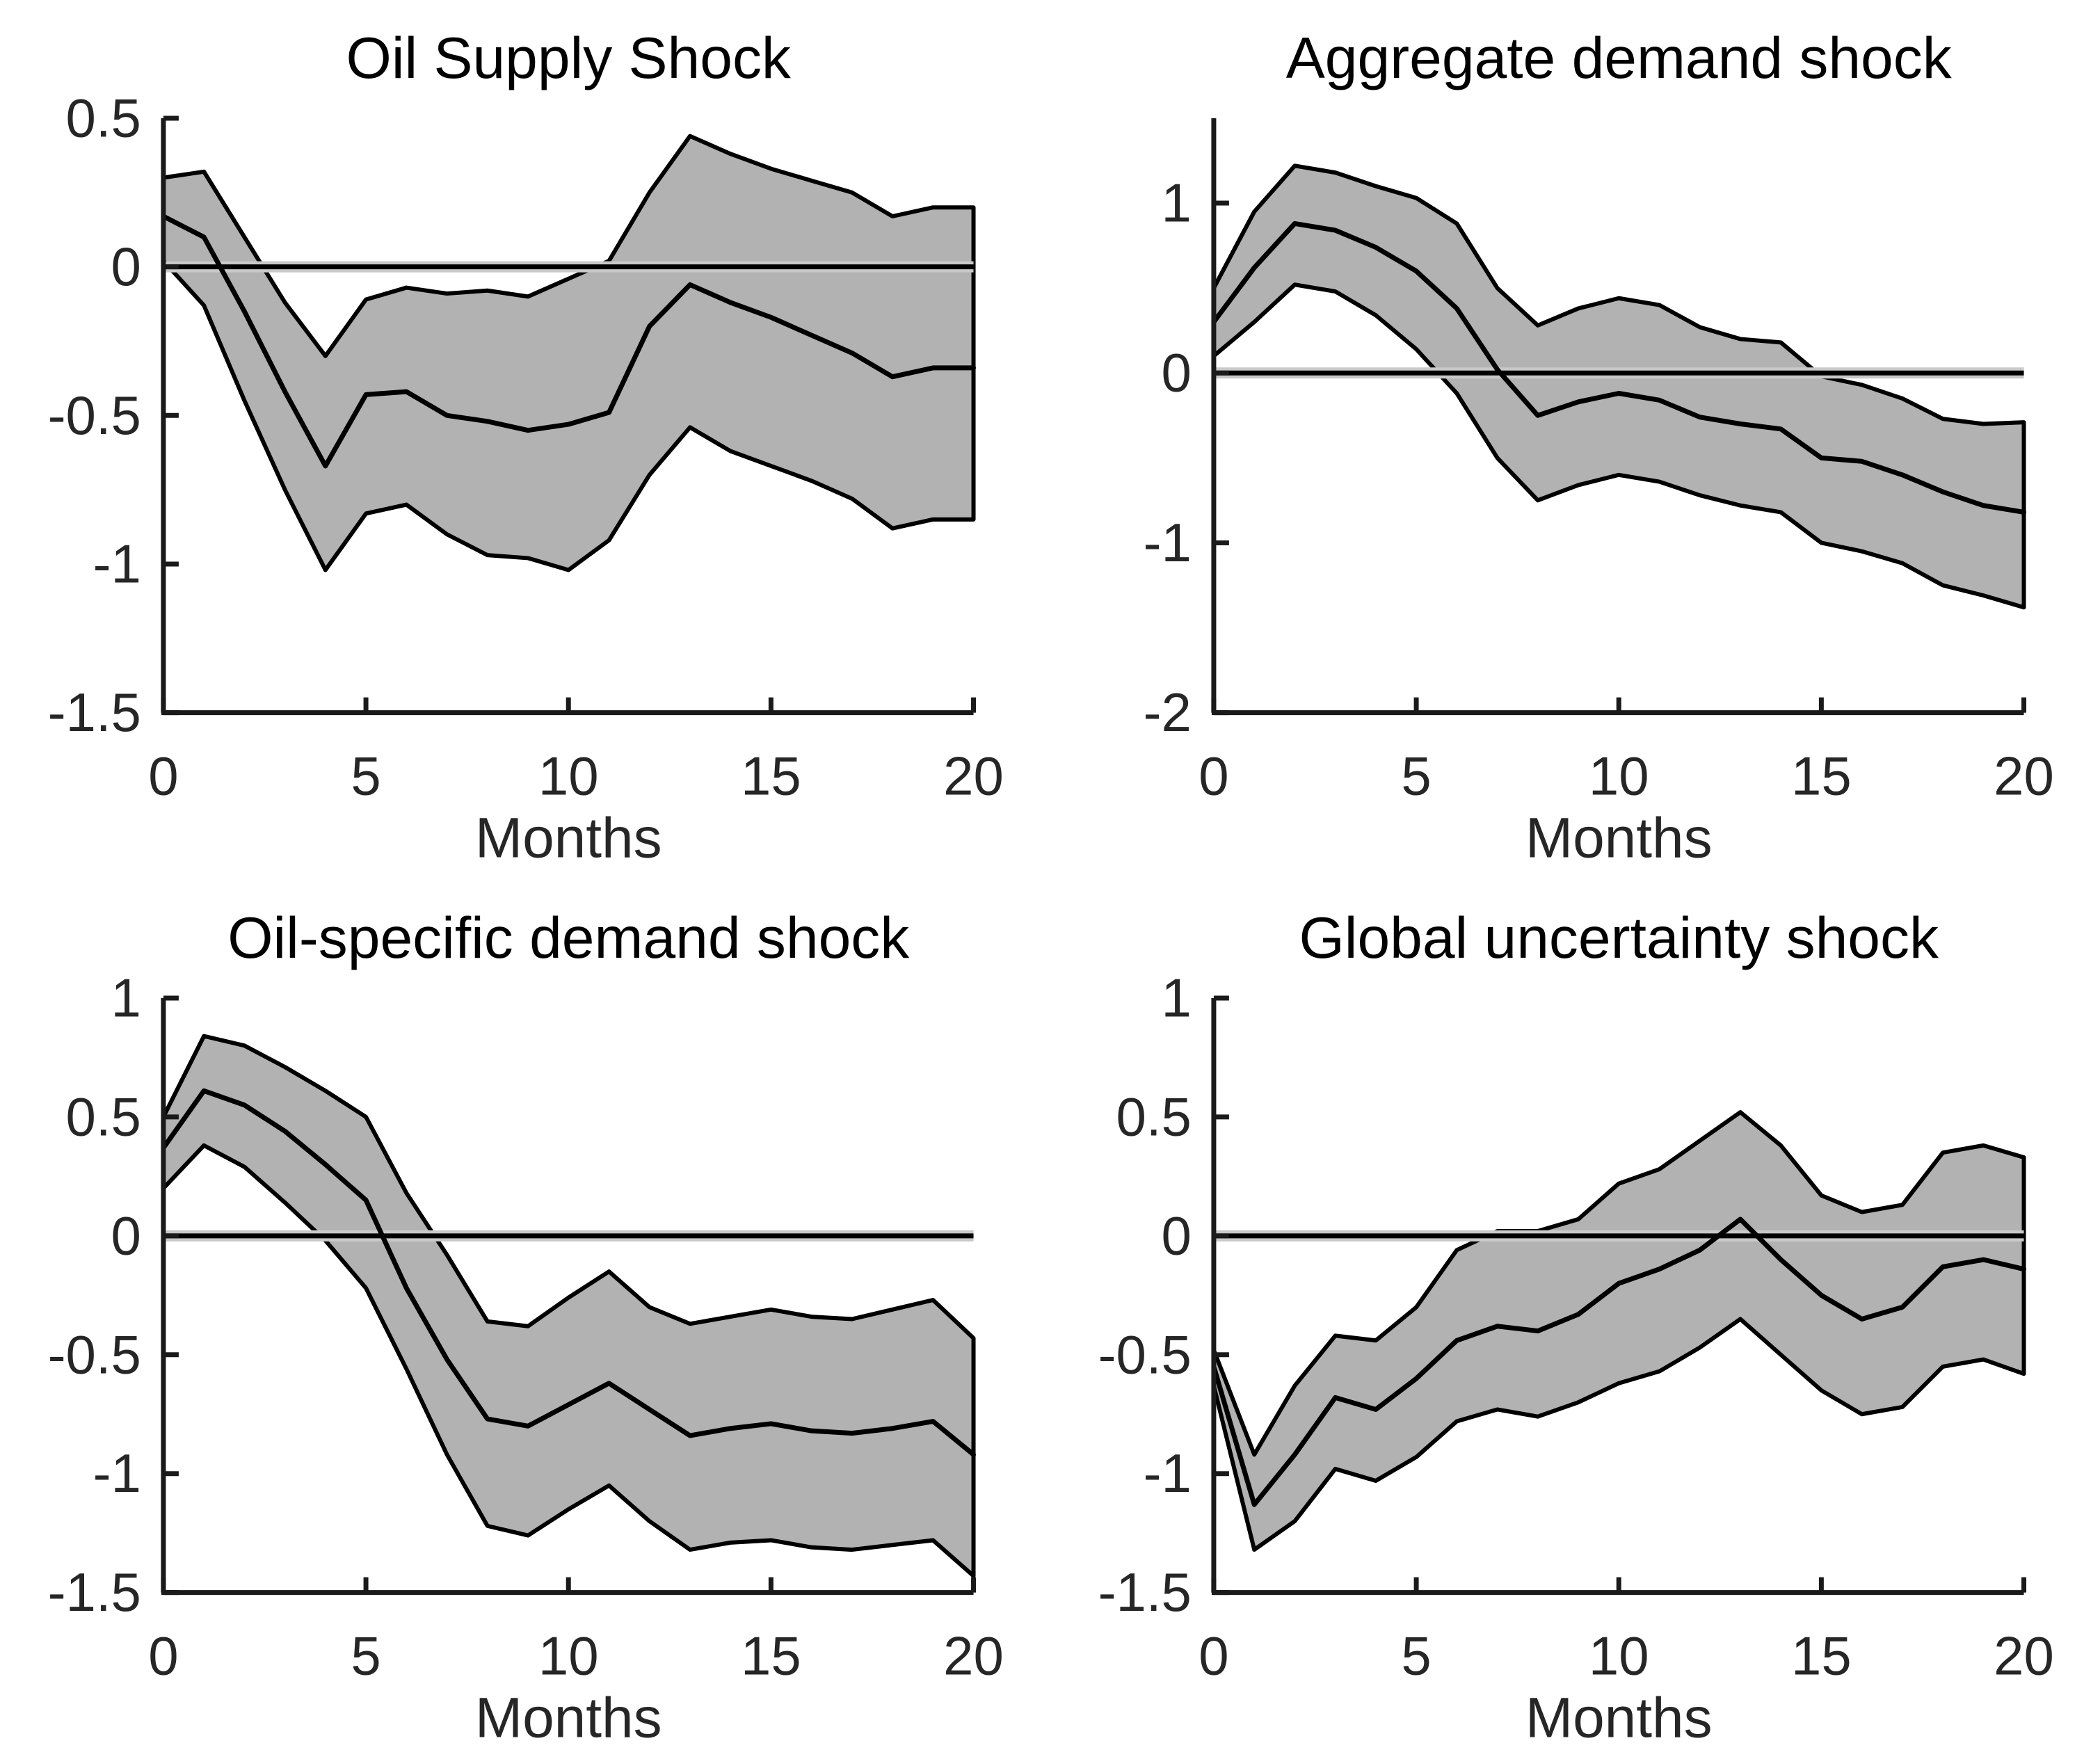 The width and height of the screenshot is (2100, 1759). Describe the element at coordinates (1619, 937) in the screenshot. I see `chart-title: Global uncertainty shock` at that location.